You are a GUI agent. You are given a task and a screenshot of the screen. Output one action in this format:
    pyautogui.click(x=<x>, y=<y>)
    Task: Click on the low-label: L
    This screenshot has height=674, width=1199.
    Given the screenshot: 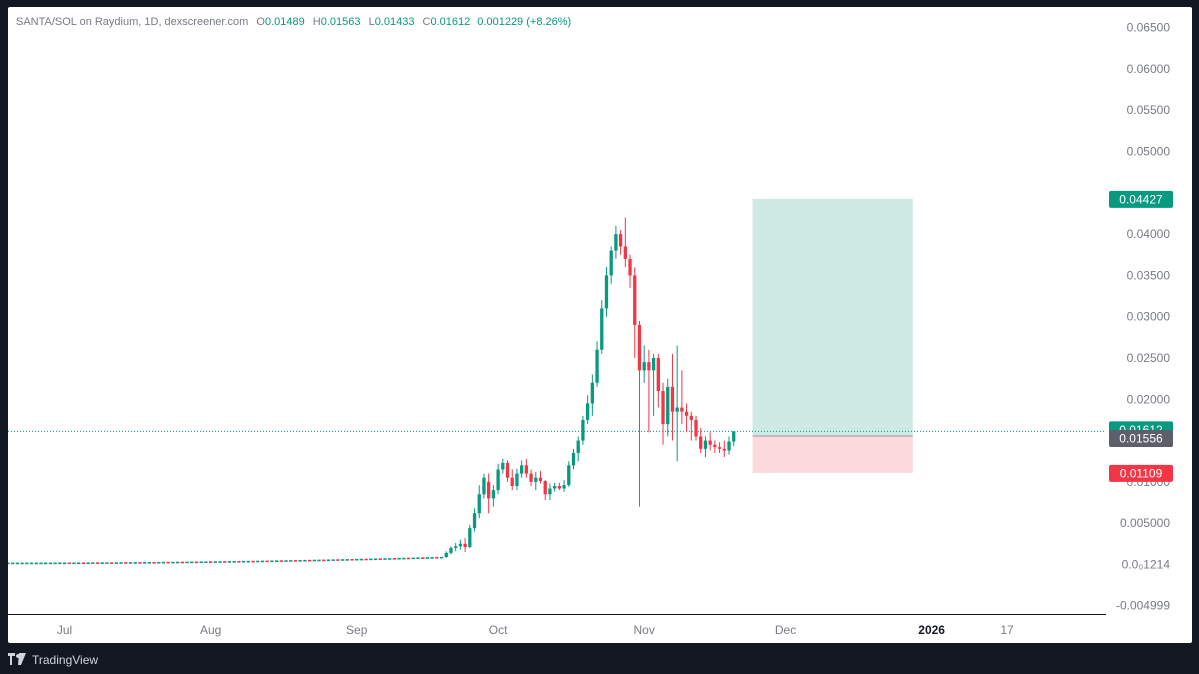 What is the action you would take?
    pyautogui.click(x=371, y=22)
    